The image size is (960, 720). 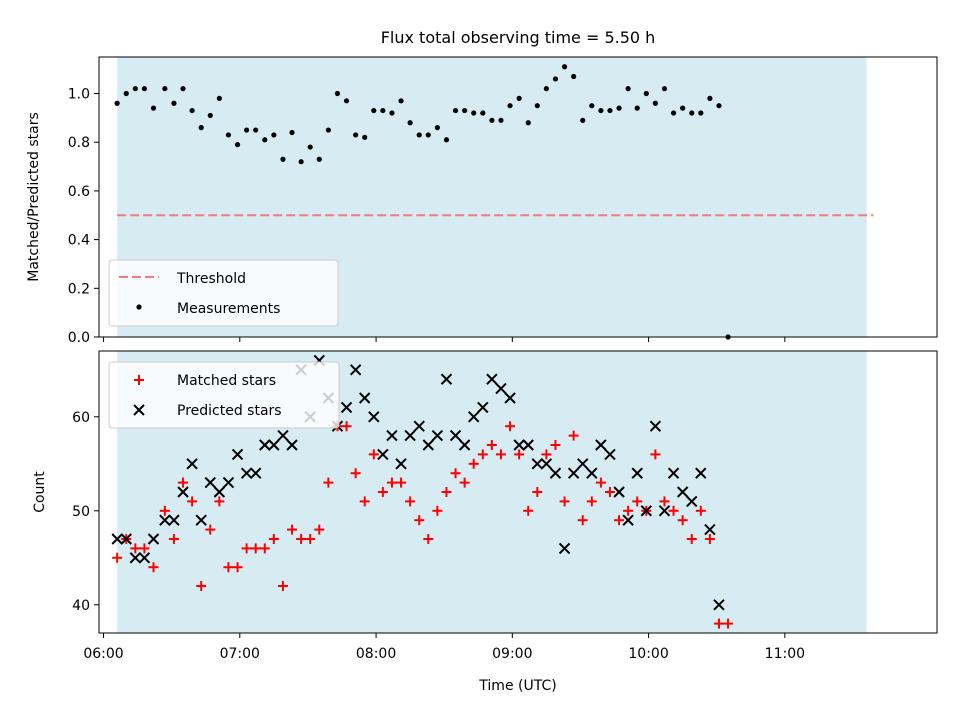 What do you see at coordinates (211, 279) in the screenshot?
I see `legend-threshold-label: Threshold` at bounding box center [211, 279].